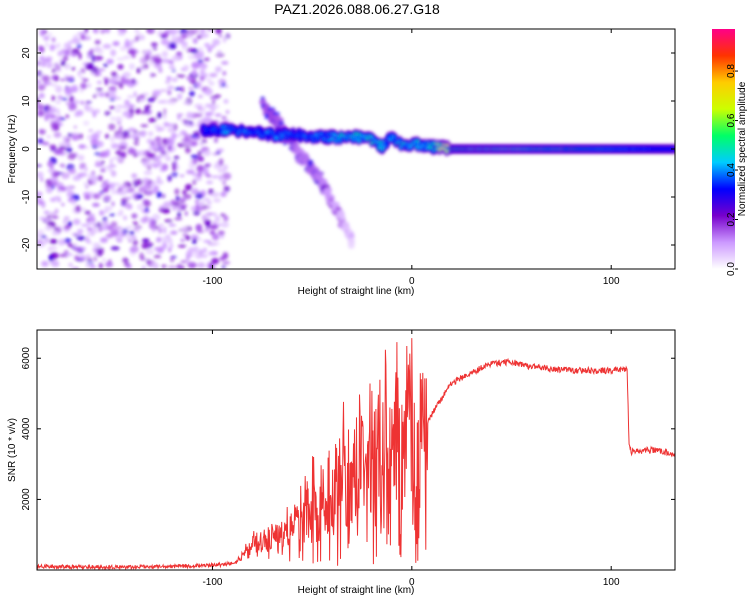 The image size is (750, 600). What do you see at coordinates (356, 291) in the screenshot?
I see `spectrogram-x-label: Height of straight line (km)` at bounding box center [356, 291].